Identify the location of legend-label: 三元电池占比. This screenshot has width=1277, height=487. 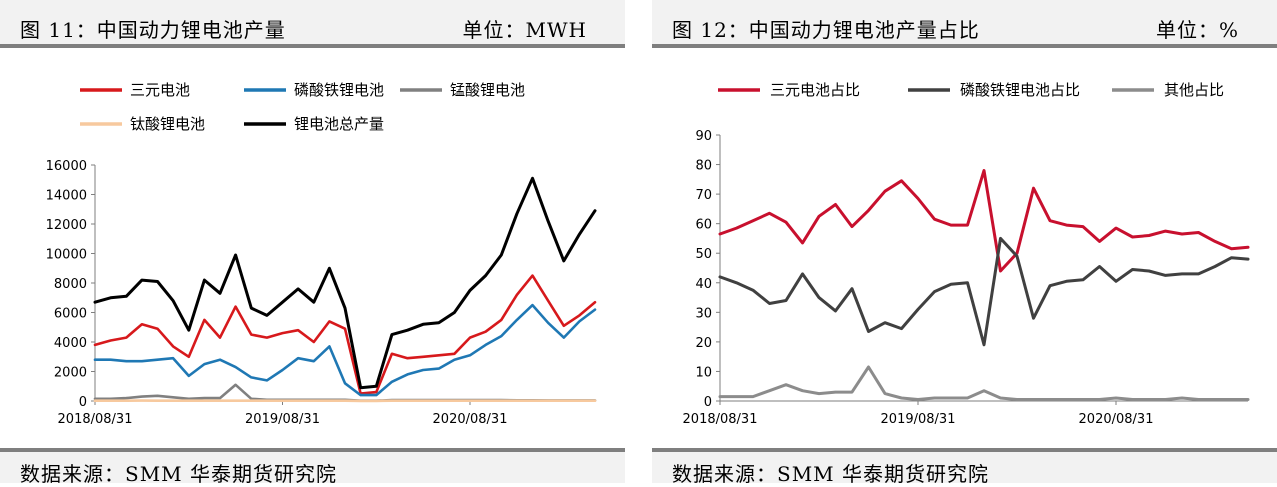
(815, 90).